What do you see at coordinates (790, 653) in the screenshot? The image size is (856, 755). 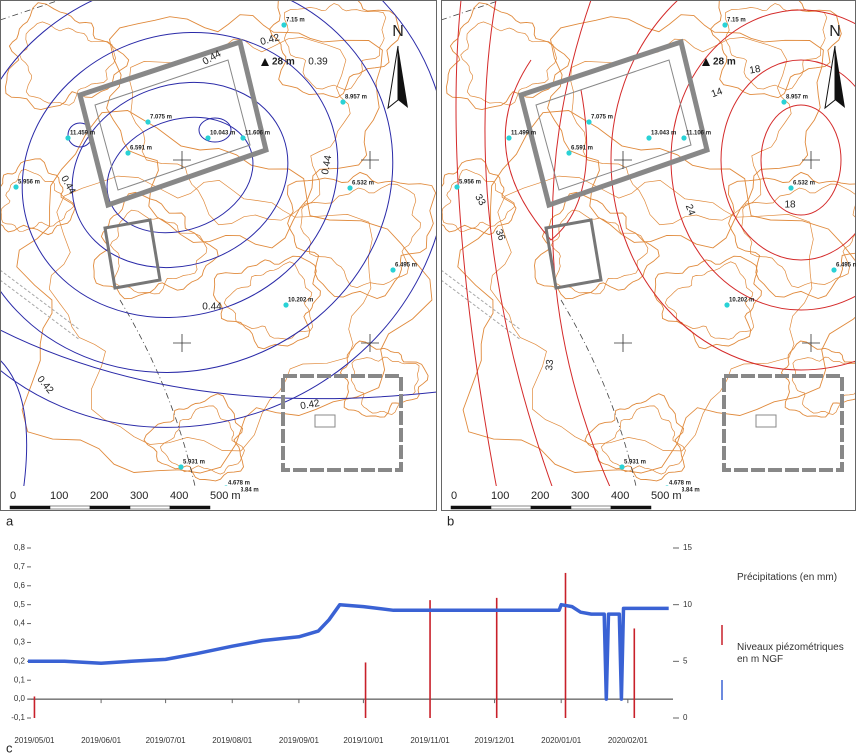 I see `legend-piezo: Niveaux piézométriques en m NGF` at bounding box center [790, 653].